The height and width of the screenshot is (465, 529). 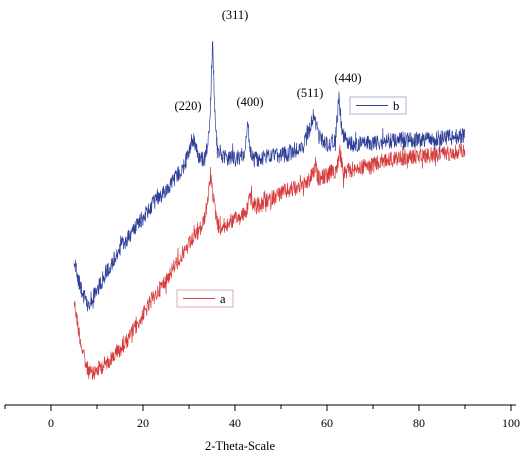 What do you see at coordinates (205, 298) in the screenshot?
I see `legend-a: a` at bounding box center [205, 298].